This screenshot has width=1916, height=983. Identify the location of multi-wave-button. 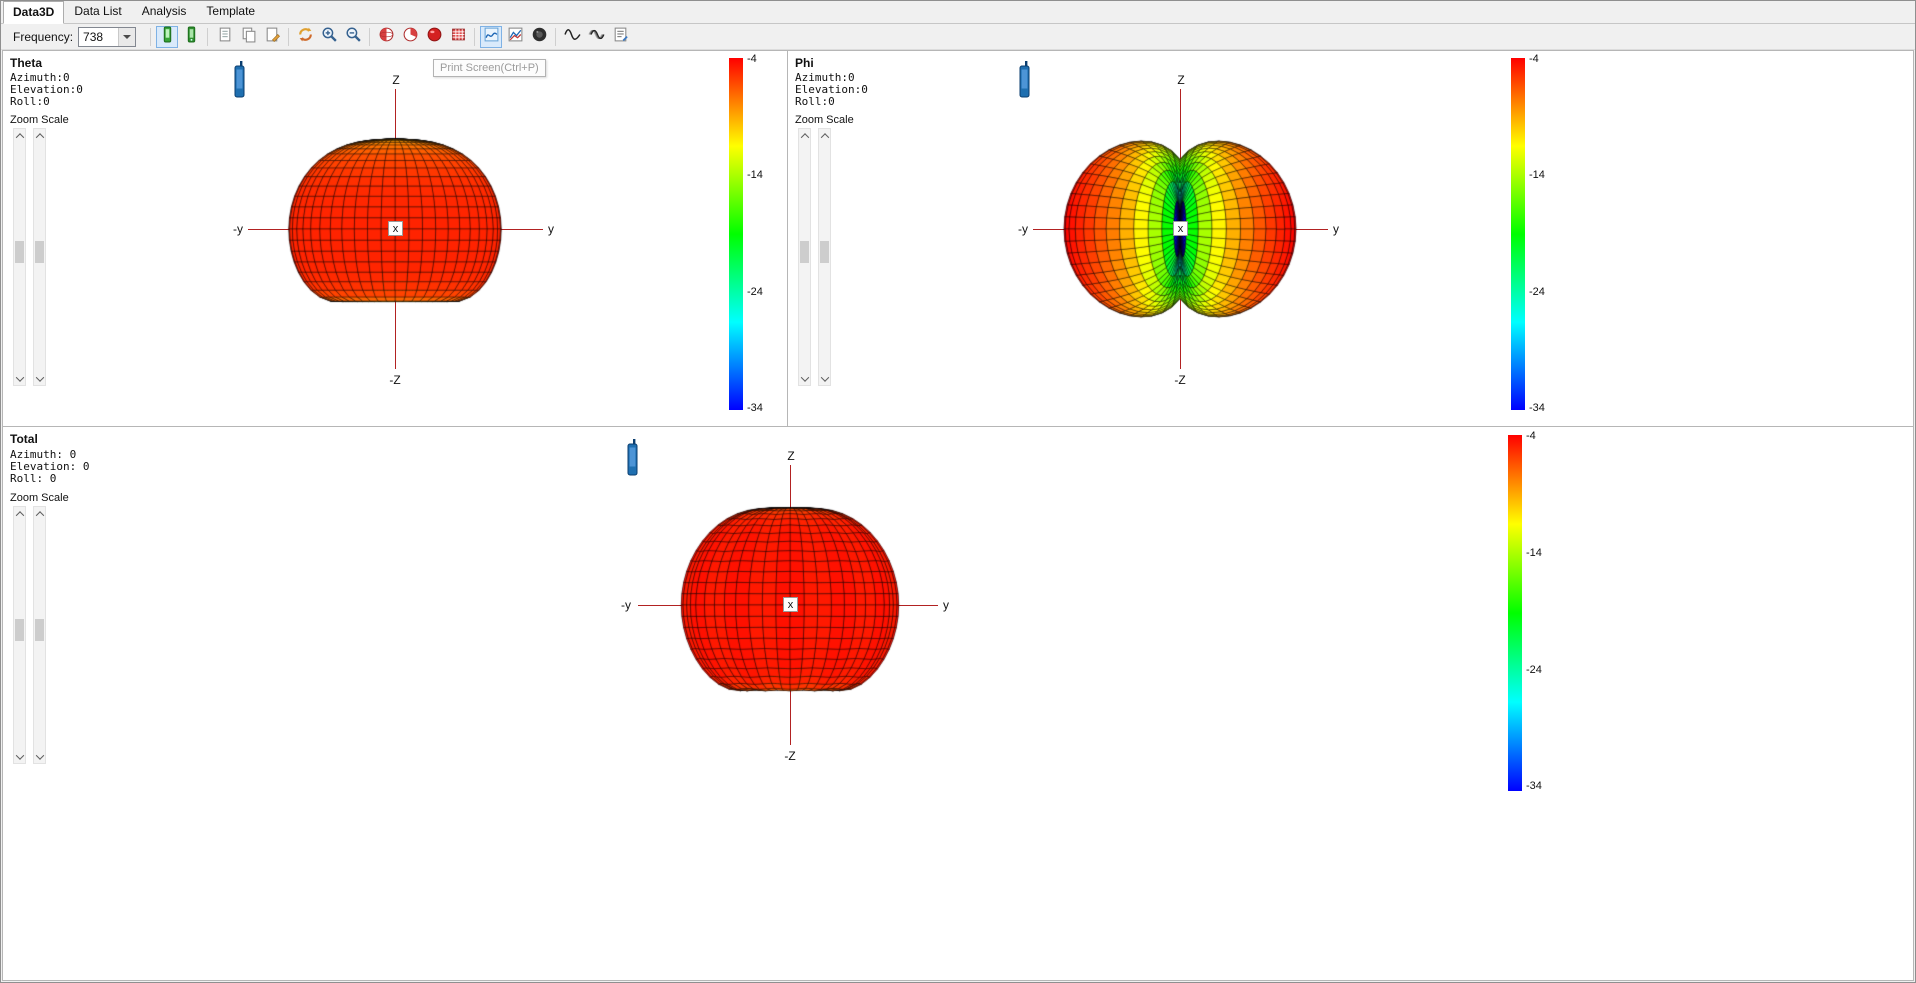
(596, 37).